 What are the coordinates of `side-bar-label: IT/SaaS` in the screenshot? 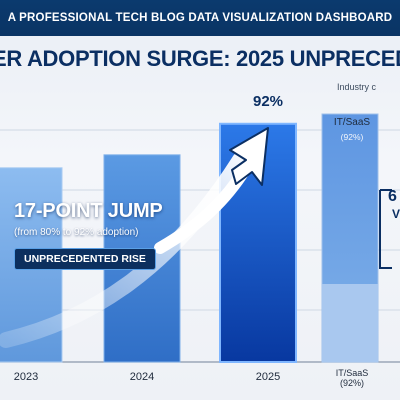 It's located at (352, 122).